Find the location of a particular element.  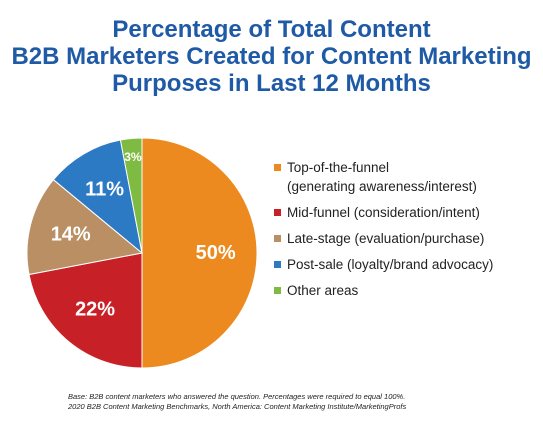

pie-slice-label: 3% is located at coordinates (133, 157).